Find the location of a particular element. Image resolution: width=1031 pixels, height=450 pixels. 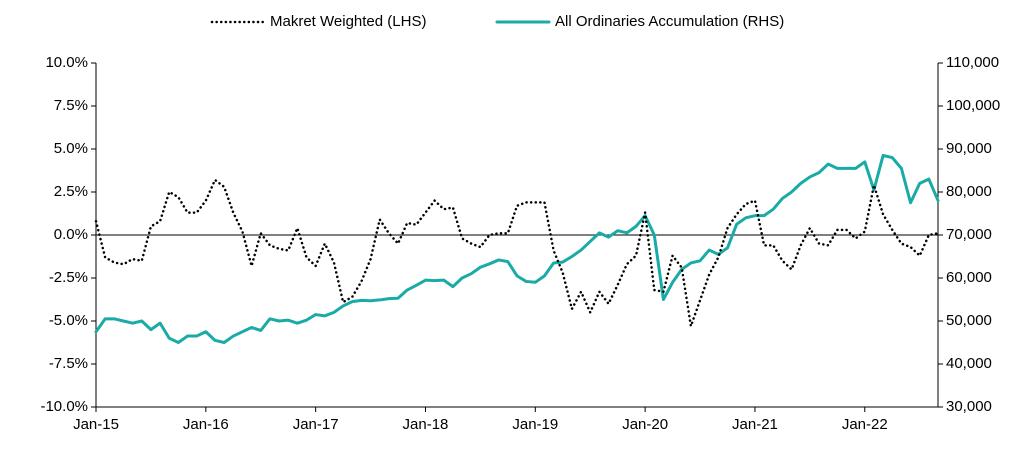

x-tick-label: Jan-19 is located at coordinates (535, 424).